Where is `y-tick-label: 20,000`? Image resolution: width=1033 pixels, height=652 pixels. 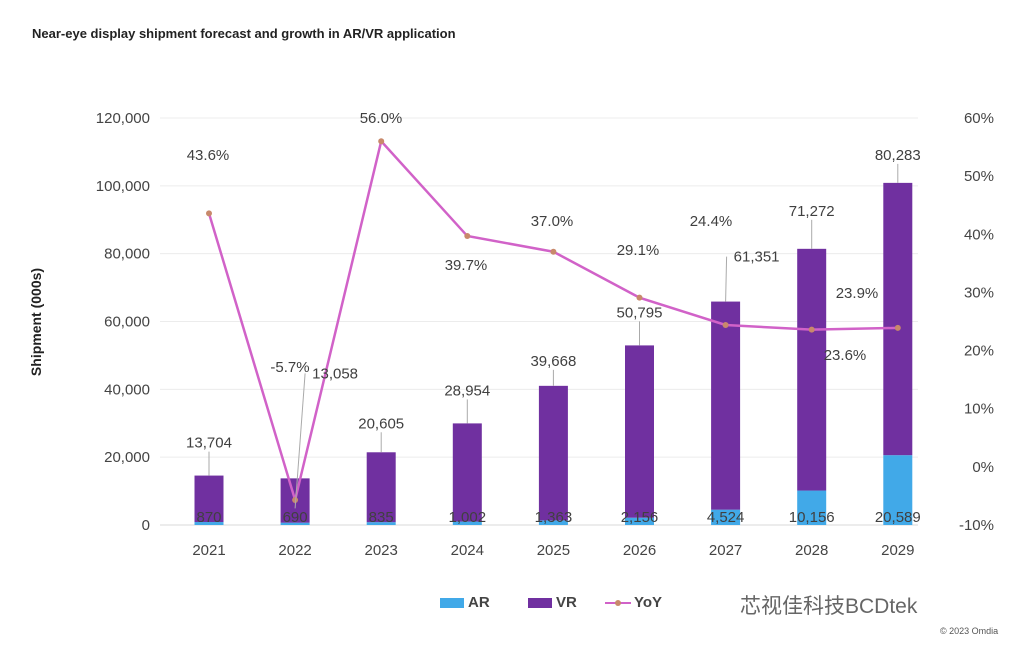
y-tick-label: 20,000 is located at coordinates (127, 457).